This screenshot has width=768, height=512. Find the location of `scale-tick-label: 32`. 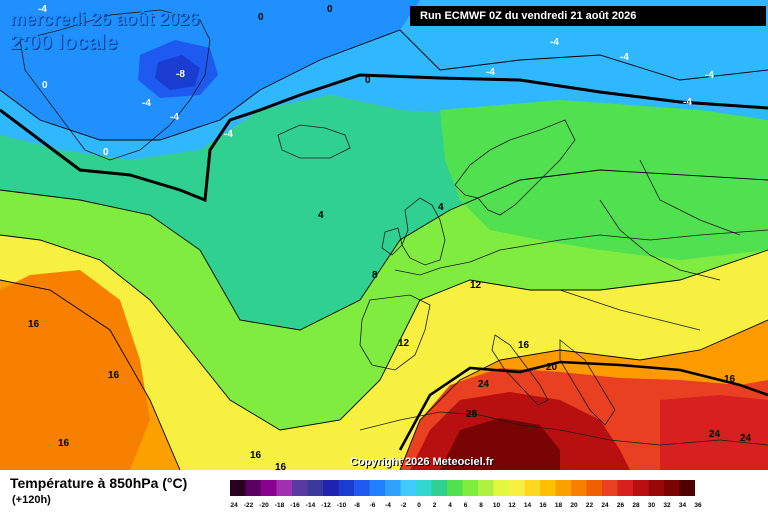

scale-tick-label: 32 is located at coordinates (667, 505).